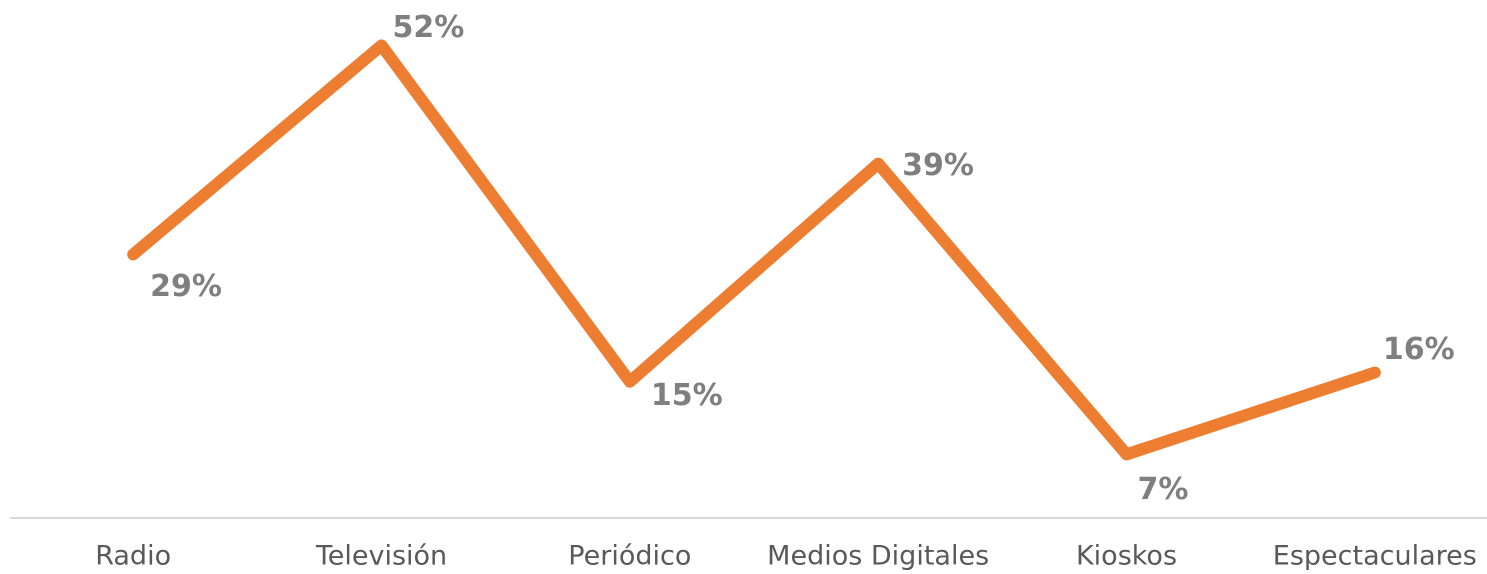  I want to click on data-label: 16%, so click(1419, 349).